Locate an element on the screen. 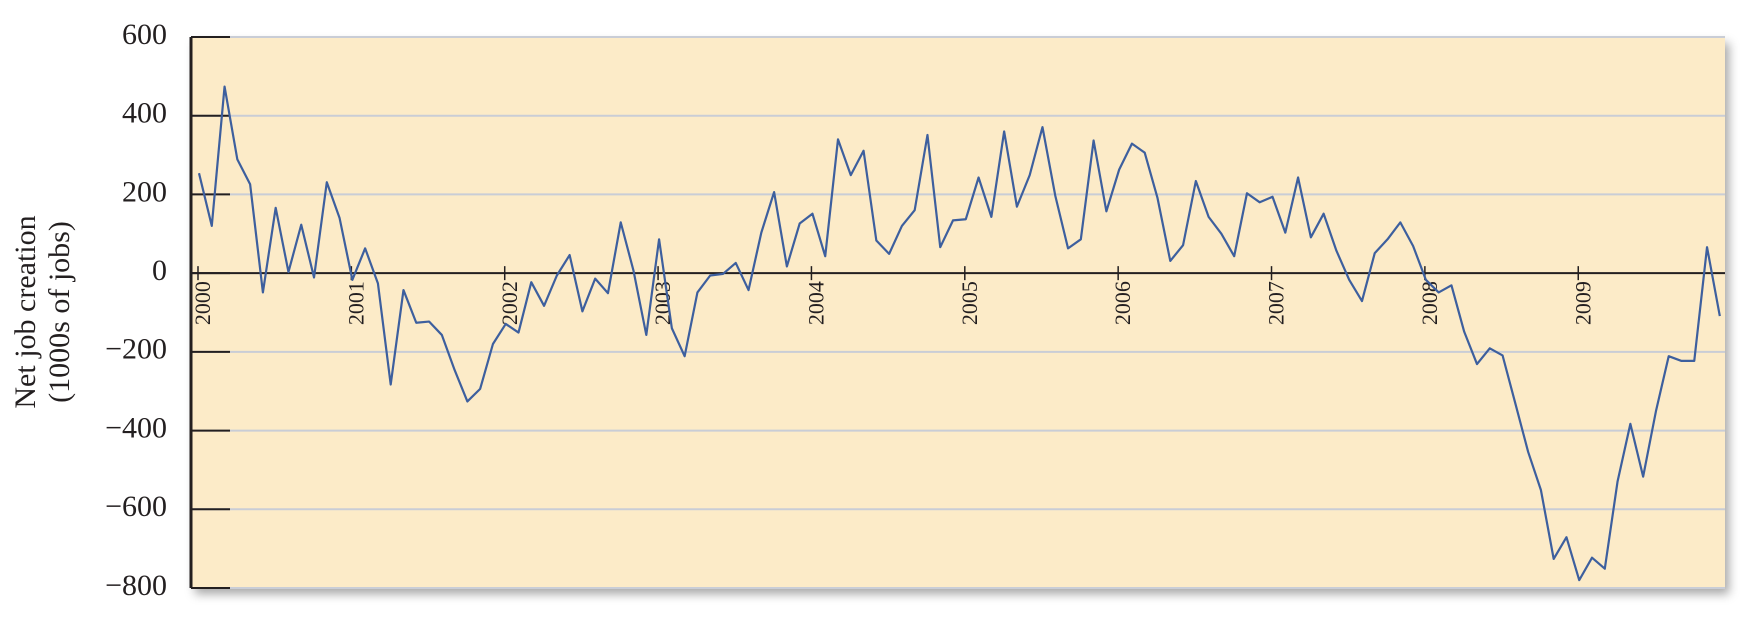  y-axis-title: Net job creation (1000s of jobs) is located at coordinates (42, 311).